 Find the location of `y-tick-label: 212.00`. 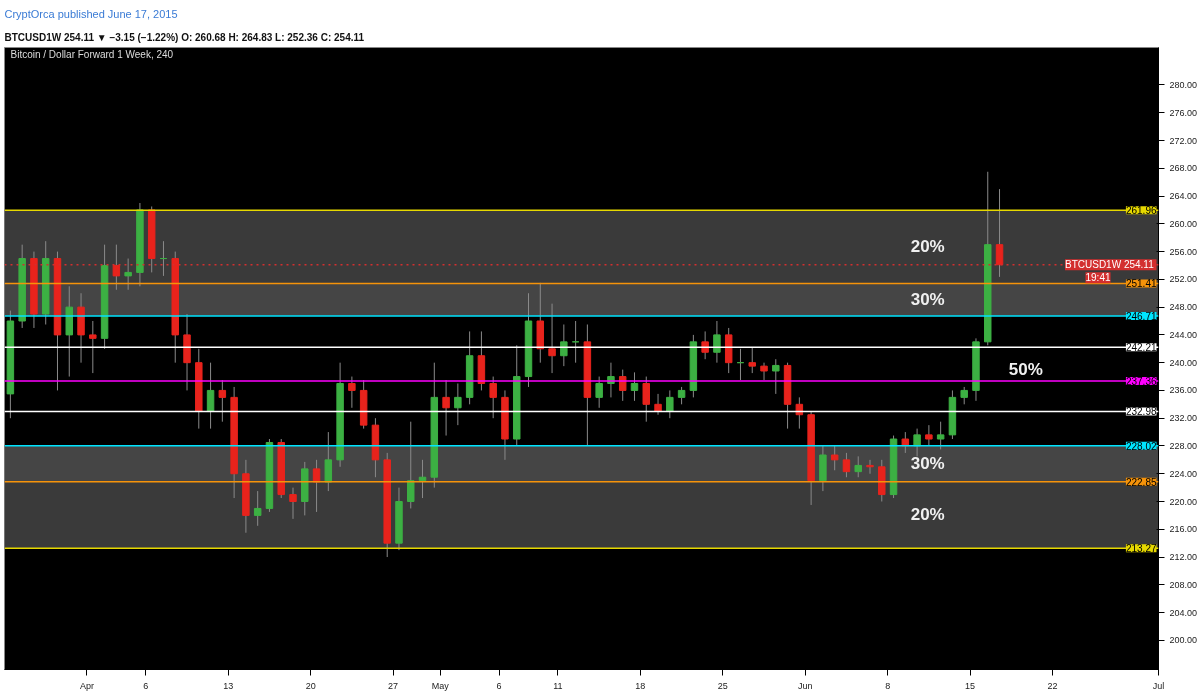

y-tick-label: 212.00 is located at coordinates (1183, 557).